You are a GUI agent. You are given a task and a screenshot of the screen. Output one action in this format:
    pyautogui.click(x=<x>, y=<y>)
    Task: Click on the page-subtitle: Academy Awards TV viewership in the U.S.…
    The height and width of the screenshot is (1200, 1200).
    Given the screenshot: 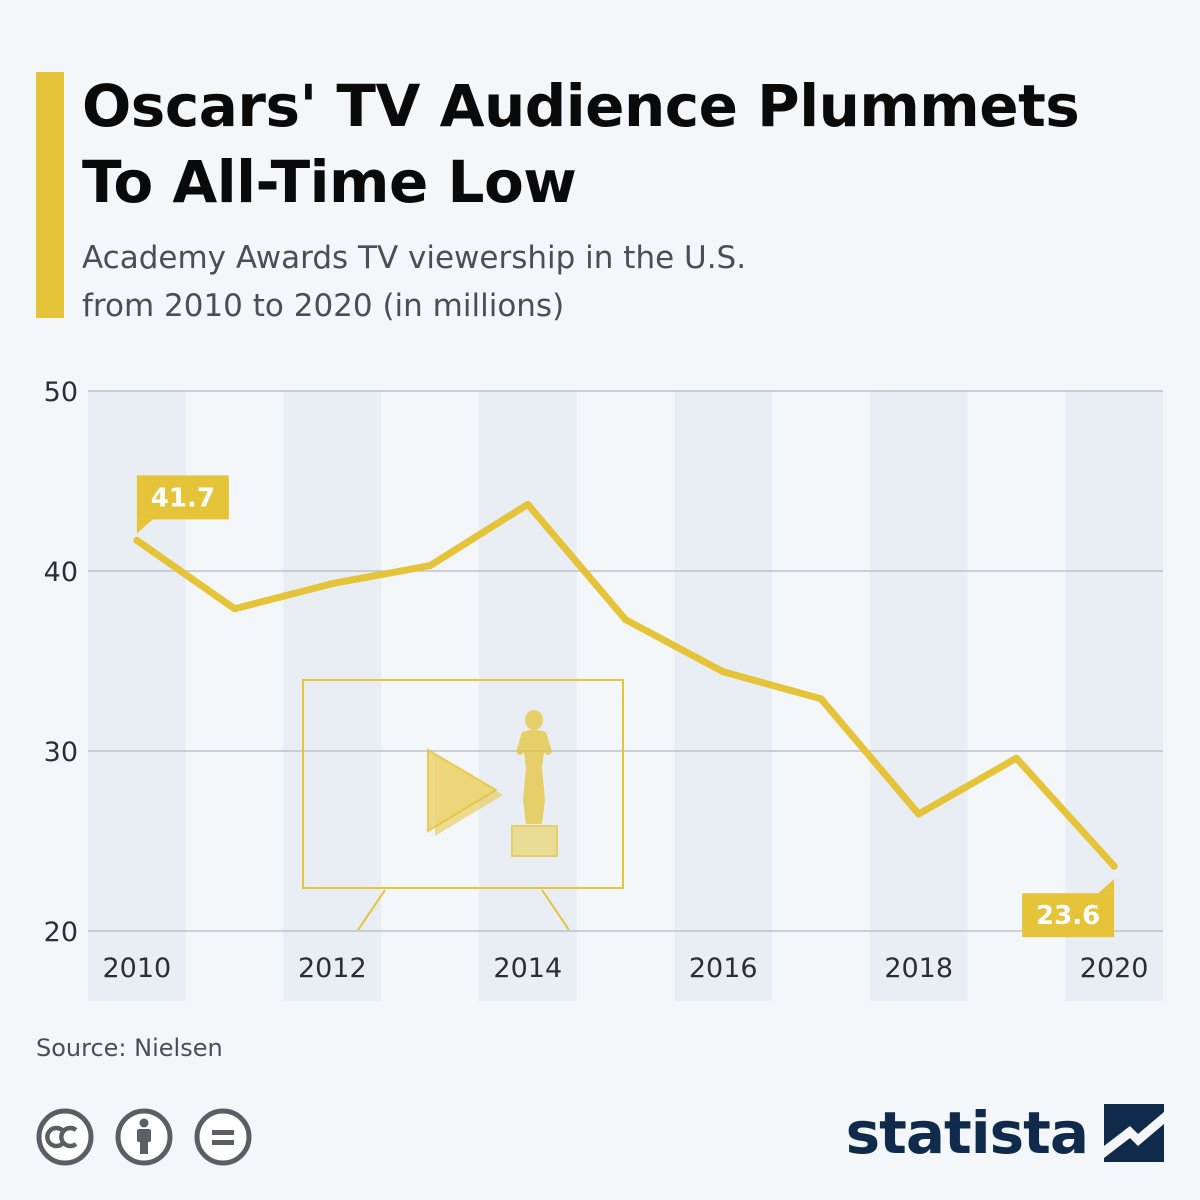 What is the action you would take?
    pyautogui.click(x=582, y=282)
    